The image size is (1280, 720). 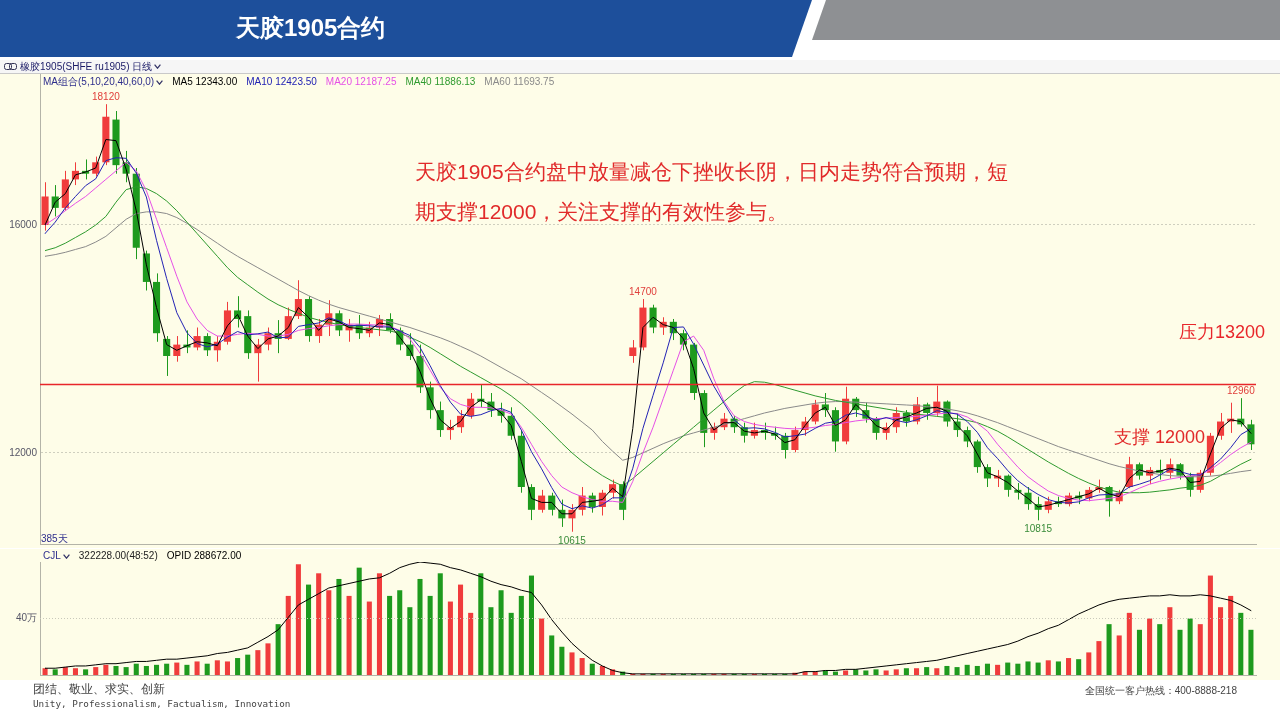 I want to click on annotation: 天胶1905合约盘中放量减仓下挫收长阴，日内走势符合预期，短期支撑12000，关注支撑的有效性参与。, so click(x=712, y=192).